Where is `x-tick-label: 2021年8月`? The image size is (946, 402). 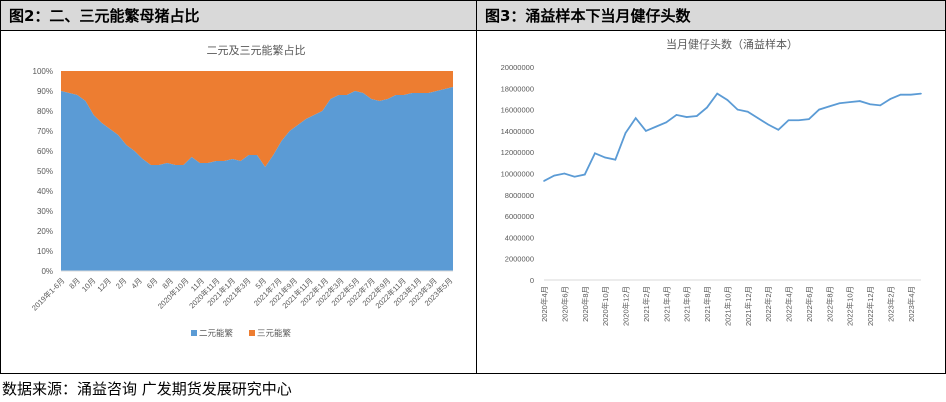
x-tick-label: 2021年8月 is located at coordinates (707, 304).